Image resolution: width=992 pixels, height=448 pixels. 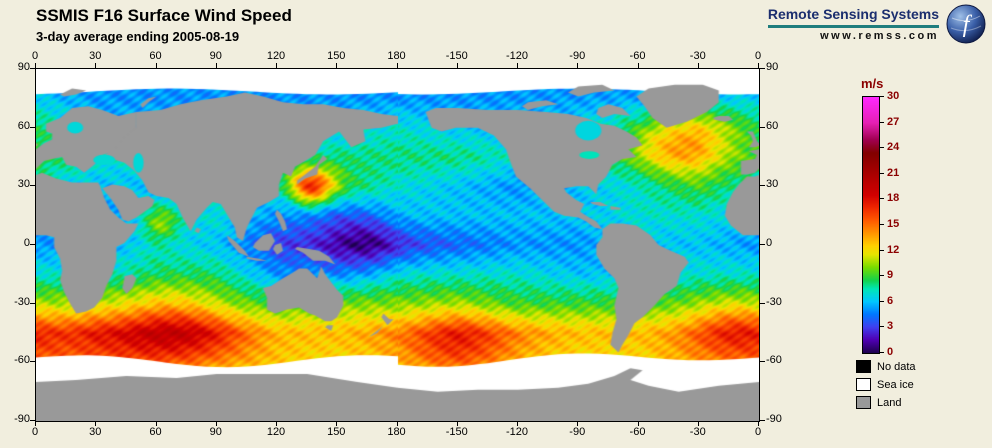 What do you see at coordinates (893, 198) in the screenshot?
I see `colorbar-tick-label: 18` at bounding box center [893, 198].